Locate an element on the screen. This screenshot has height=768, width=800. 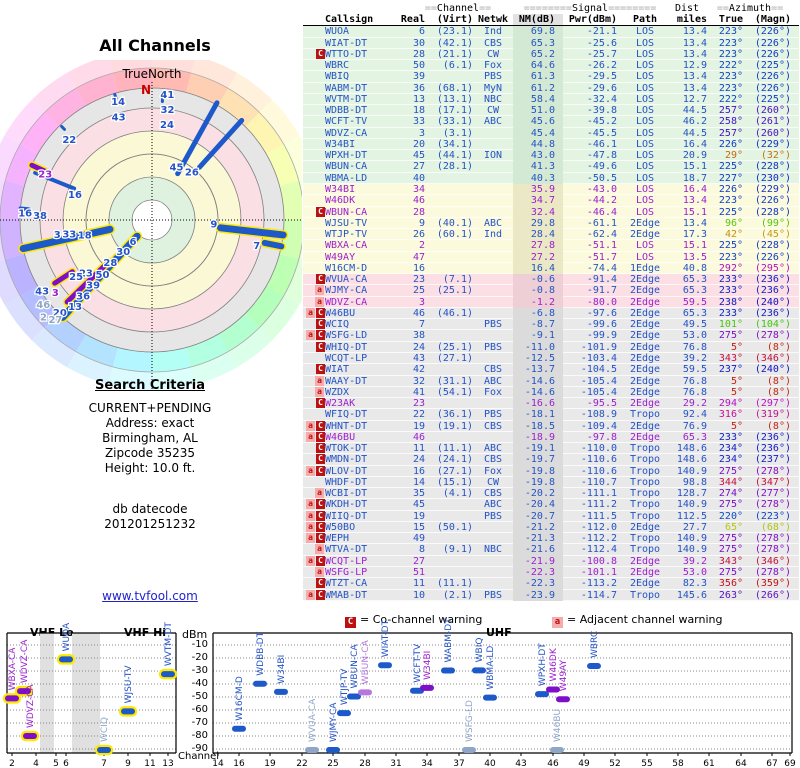
azimuth-true: 5° is located at coordinates (736, 392).